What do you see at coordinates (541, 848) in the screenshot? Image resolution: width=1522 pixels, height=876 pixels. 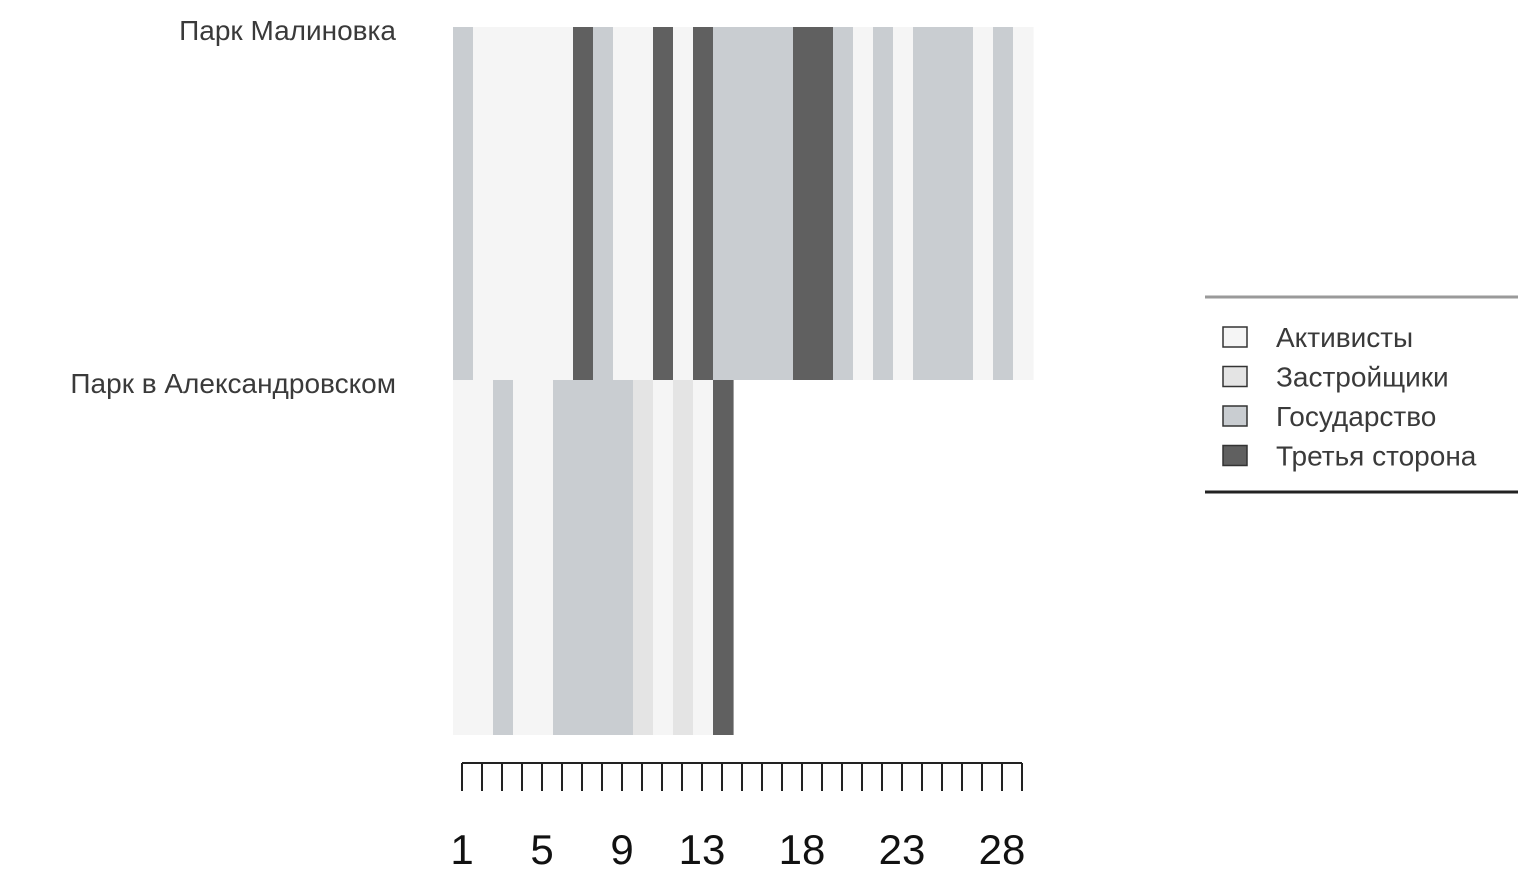 I see `x-tick-label: 5` at bounding box center [541, 848].